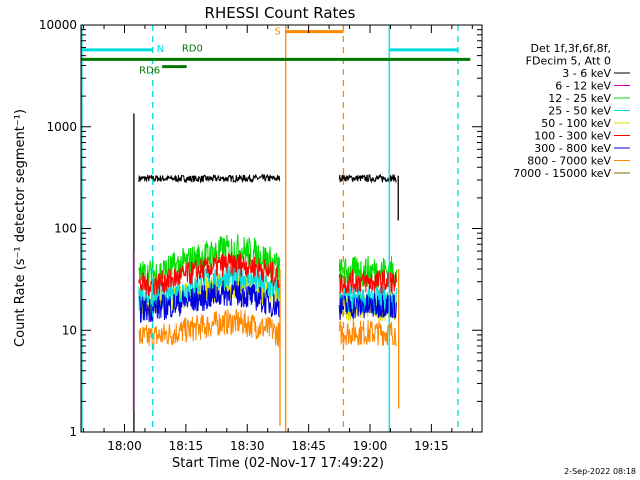 The height and width of the screenshot is (480, 640). I want to click on legend-entry-label-6: 300 - 800 keV, so click(572, 148).